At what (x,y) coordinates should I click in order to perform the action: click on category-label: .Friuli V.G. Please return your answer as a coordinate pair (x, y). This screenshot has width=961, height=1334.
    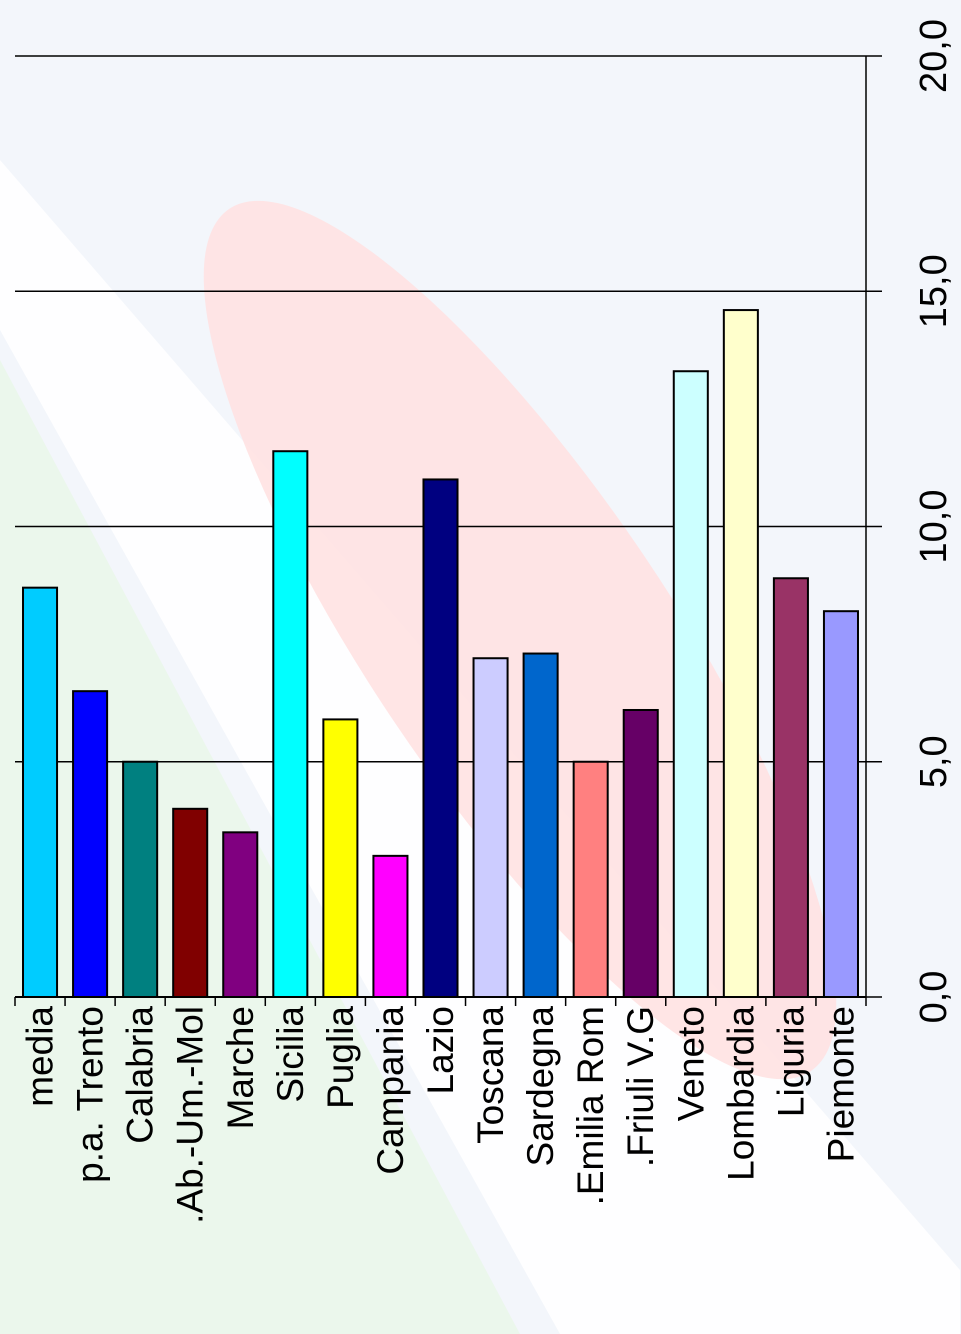
    Looking at the image, I should click on (640, 1086).